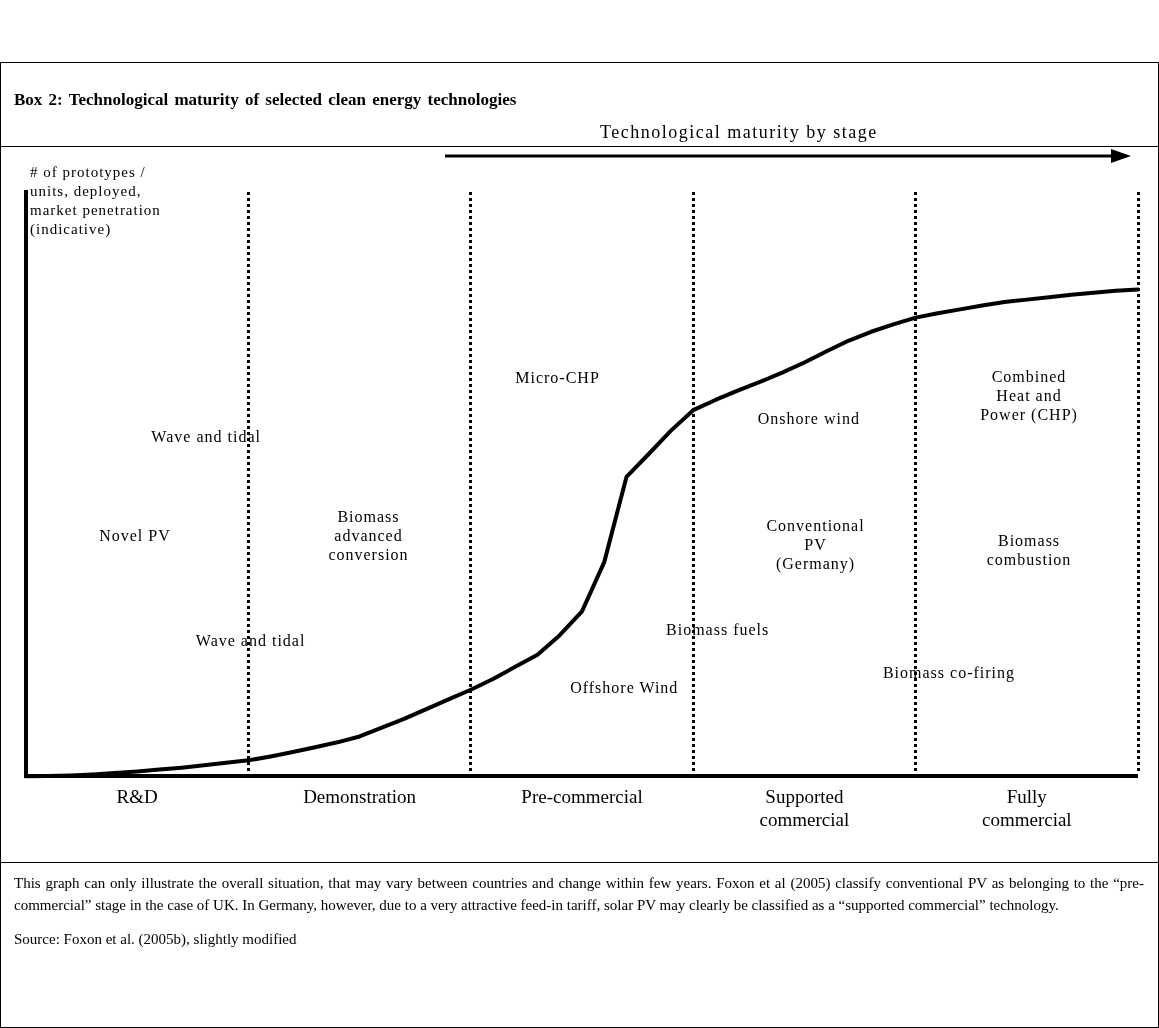 Image resolution: width=1159 pixels, height=1028 pixels. What do you see at coordinates (739, 132) in the screenshot?
I see `text: Technological maturity by stage` at bounding box center [739, 132].